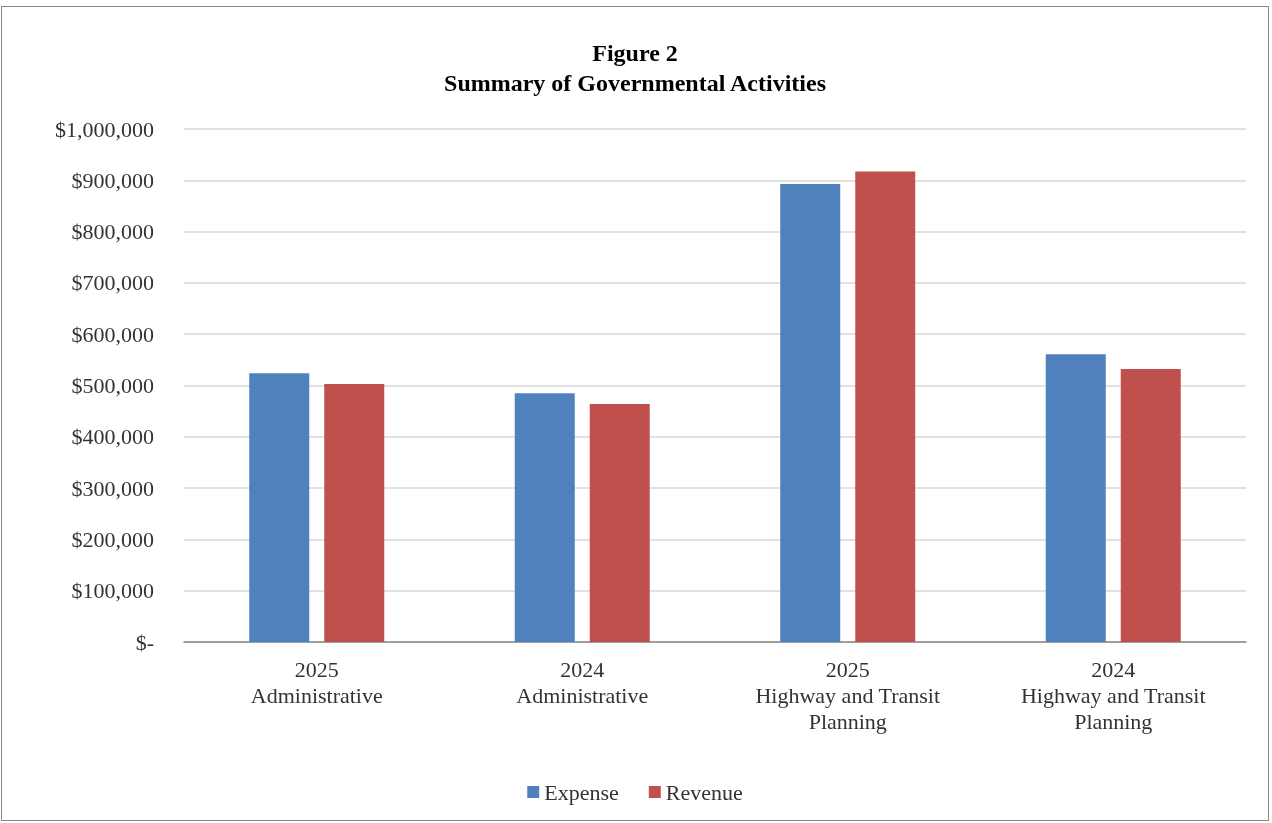 The width and height of the screenshot is (1272, 823). I want to click on chart-title: Figure 2 Summary of Governmental Activities, so click(635, 68).